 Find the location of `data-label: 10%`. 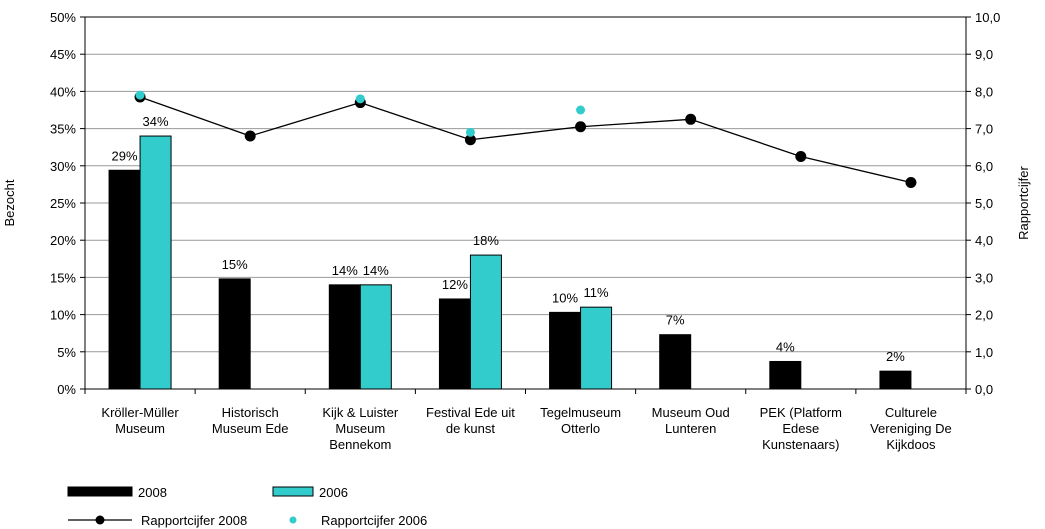

data-label: 10% is located at coordinates (565, 297).